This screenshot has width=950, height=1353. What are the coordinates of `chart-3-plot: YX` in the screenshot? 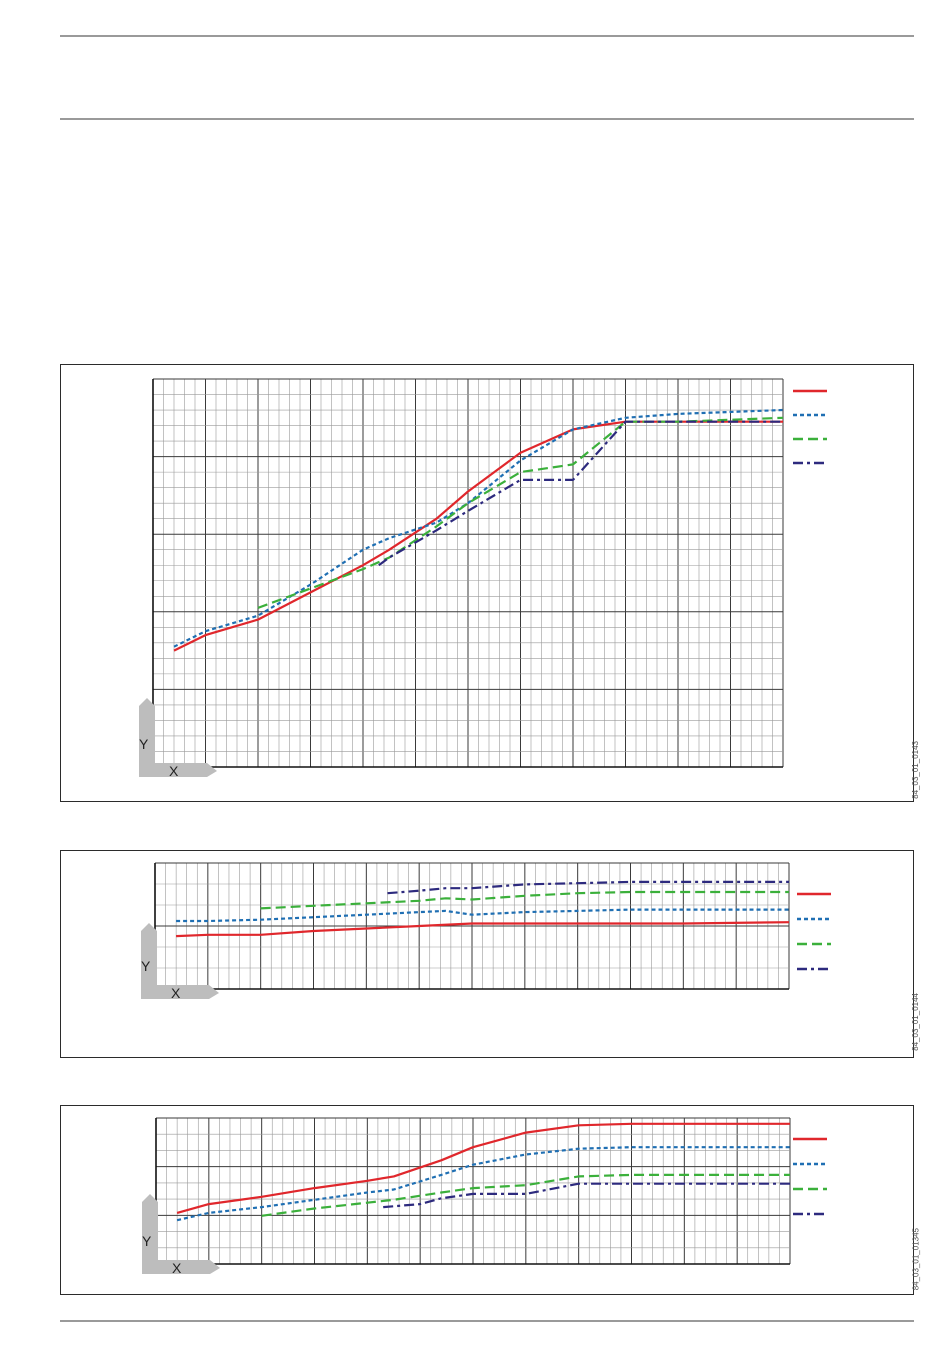 It's located at (484, 1196).